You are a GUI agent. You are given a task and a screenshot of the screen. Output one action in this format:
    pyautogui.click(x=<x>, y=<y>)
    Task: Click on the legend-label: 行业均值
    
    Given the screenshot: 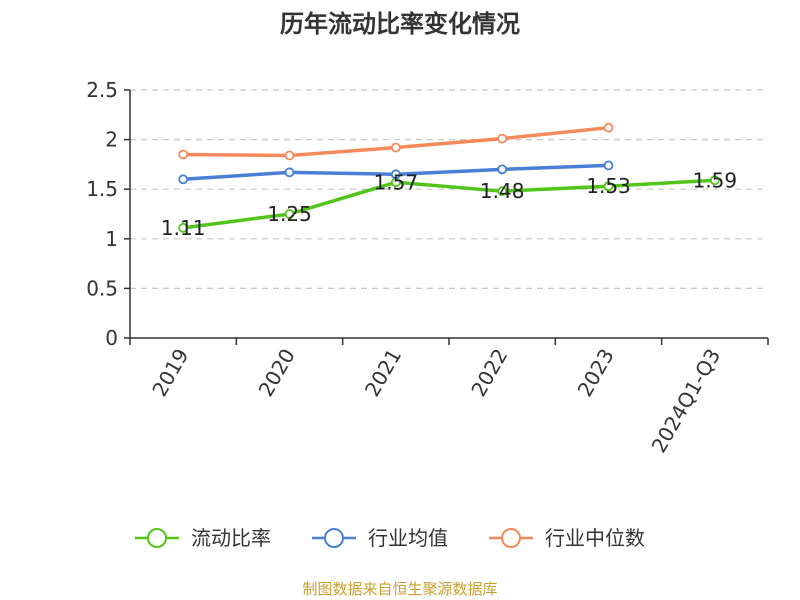 What is the action you would take?
    pyautogui.click(x=408, y=538)
    